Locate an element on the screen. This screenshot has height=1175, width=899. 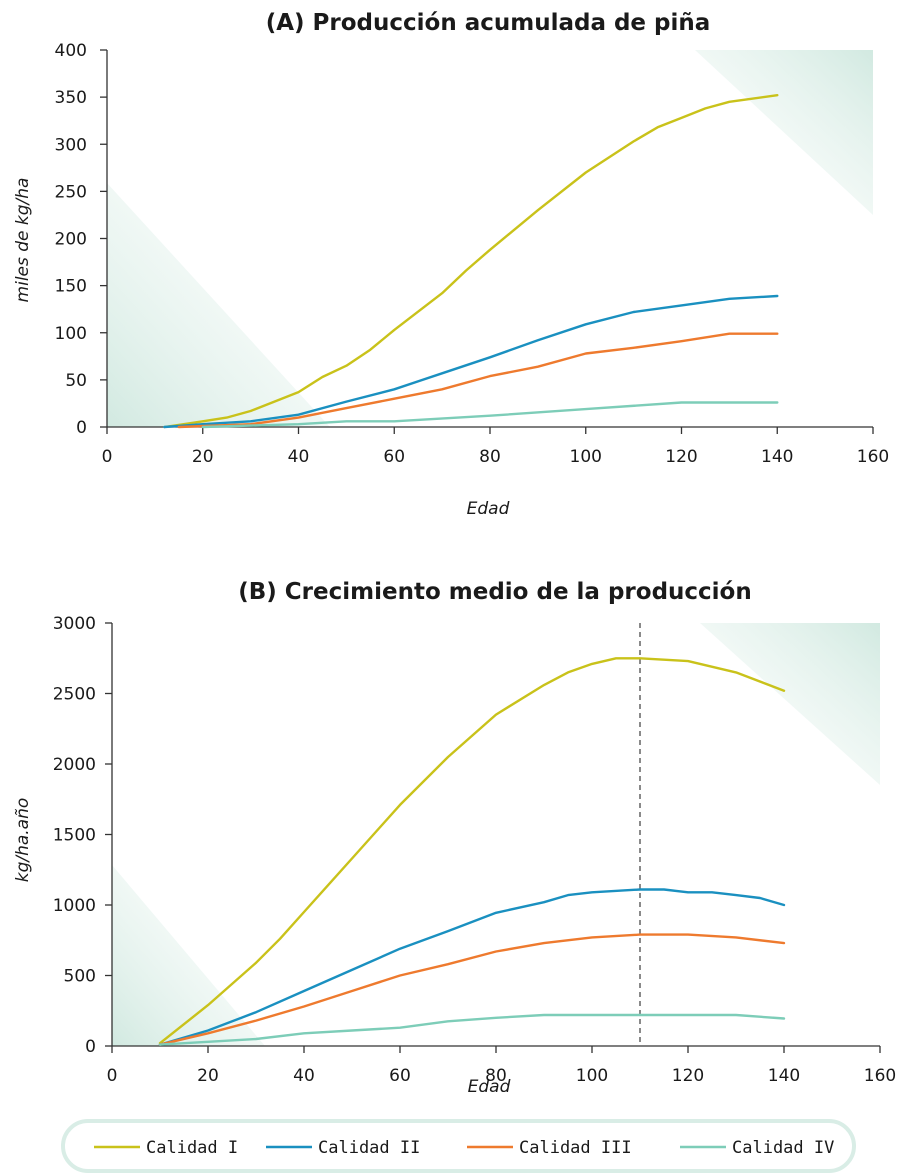
legend-label: Calidad II is located at coordinates (369, 1148).